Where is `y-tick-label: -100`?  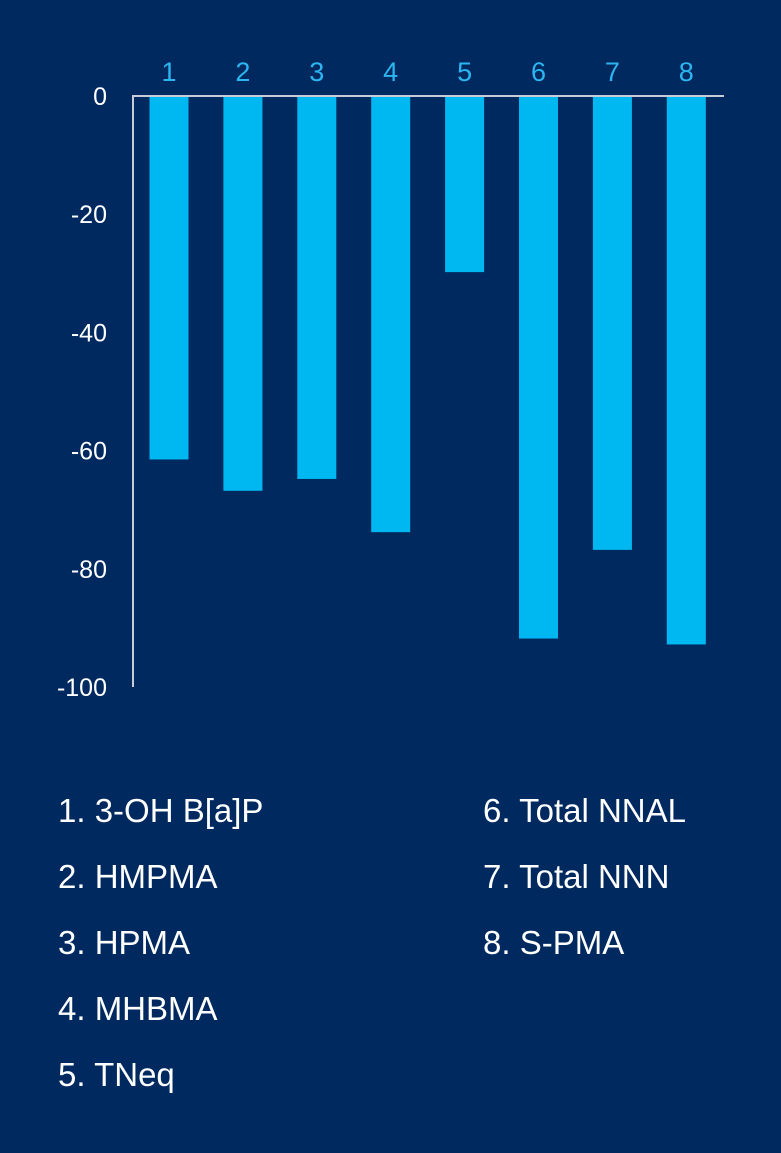
y-tick-label: -100 is located at coordinates (82, 688).